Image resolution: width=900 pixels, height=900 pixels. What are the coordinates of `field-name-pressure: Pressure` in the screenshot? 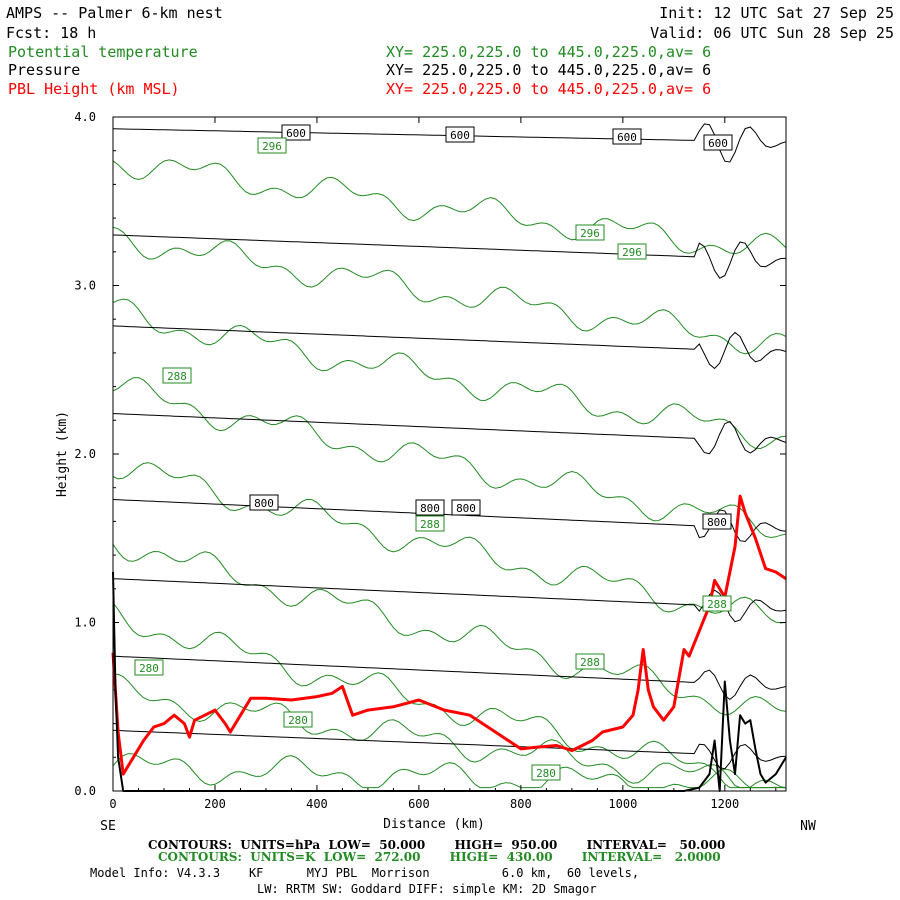 It's located at (44, 70).